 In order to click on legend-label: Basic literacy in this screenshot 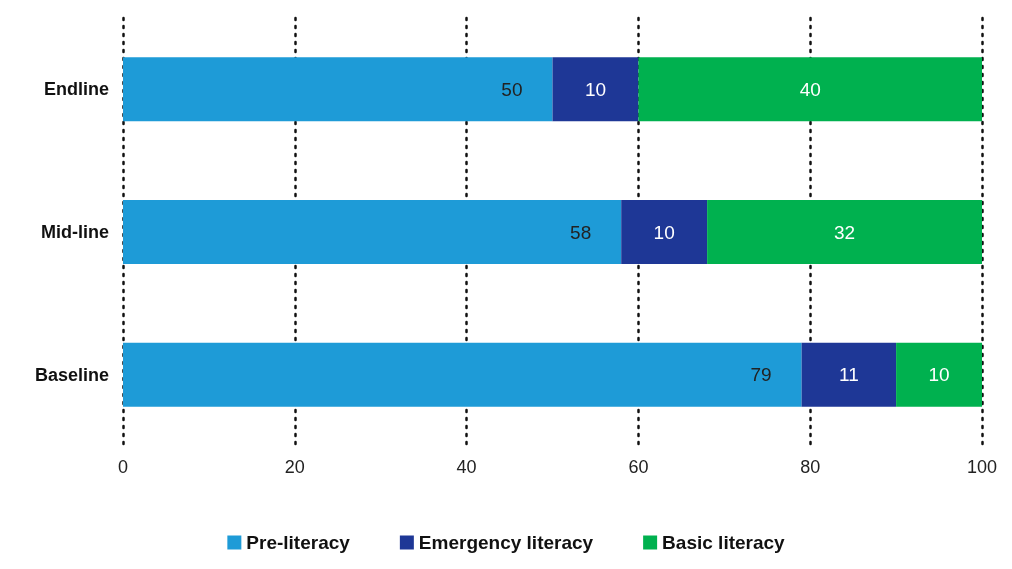, I will do `click(724, 542)`.